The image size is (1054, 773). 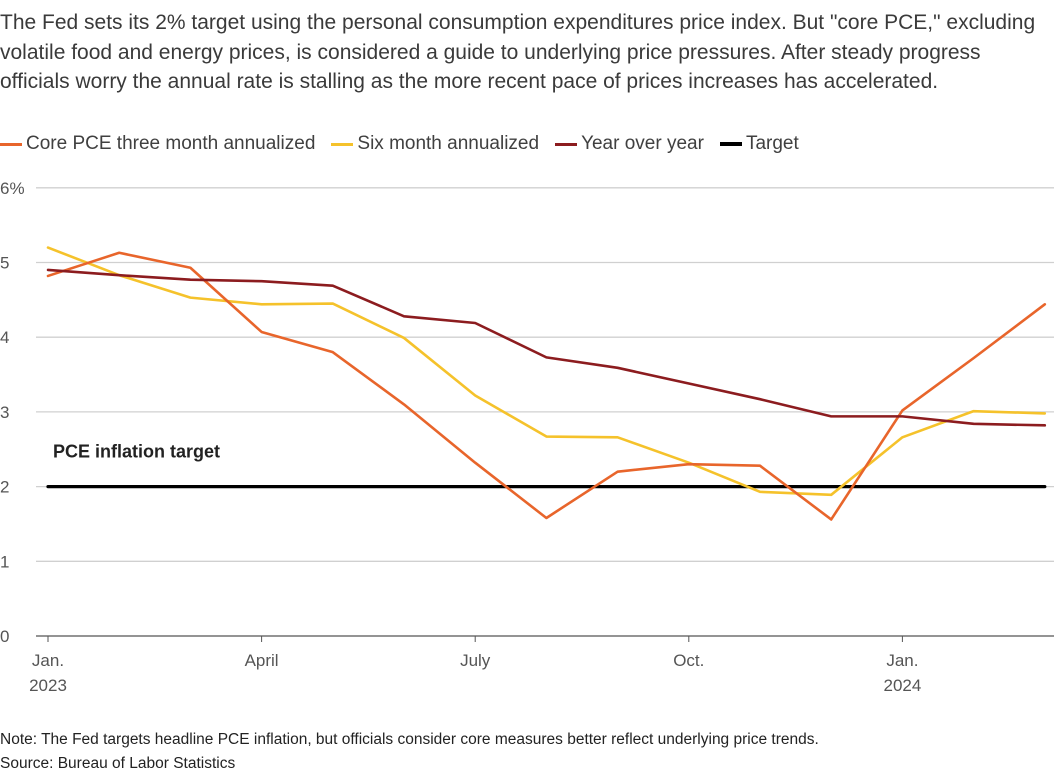 What do you see at coordinates (118, 763) in the screenshot?
I see `chart-source: Source: Bureau of Labor Statistics` at bounding box center [118, 763].